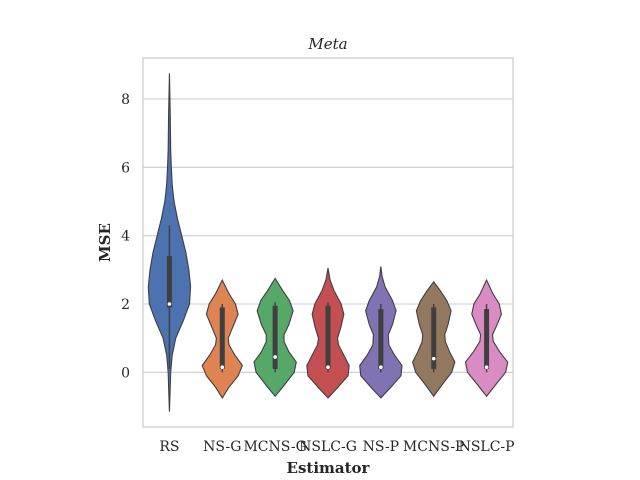 The image size is (640, 480). Describe the element at coordinates (328, 447) in the screenshot. I see `x-tick-label: NSLC-G` at that location.